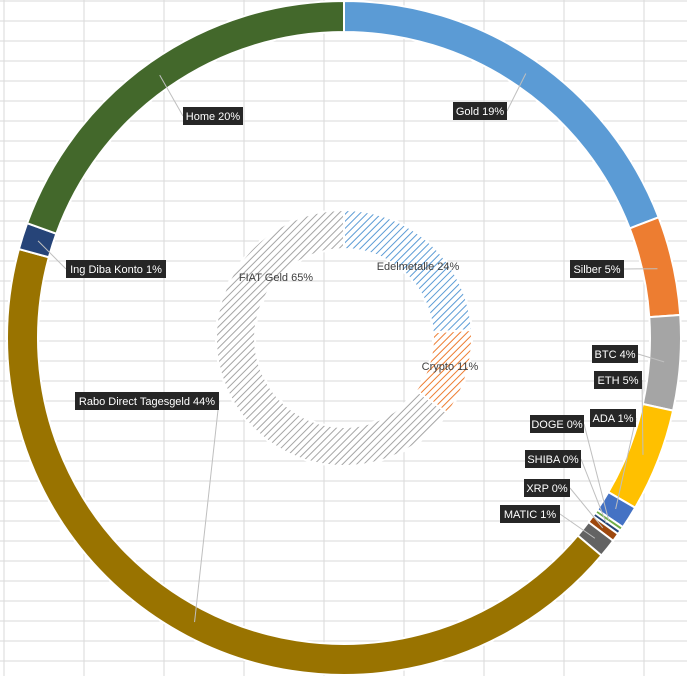  What do you see at coordinates (450, 367) in the screenshot?
I see `data-label-crypto: Crypto 11%` at bounding box center [450, 367].